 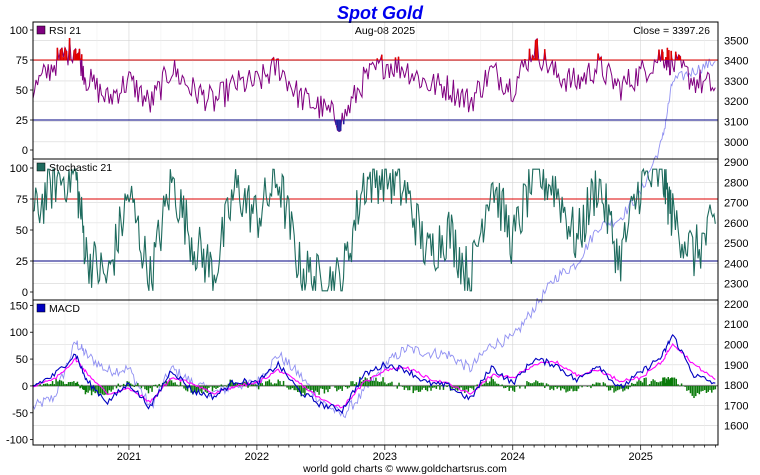 What do you see at coordinates (65, 31) in the screenshot?
I see `panel-legend-label: RSI 21` at bounding box center [65, 31].